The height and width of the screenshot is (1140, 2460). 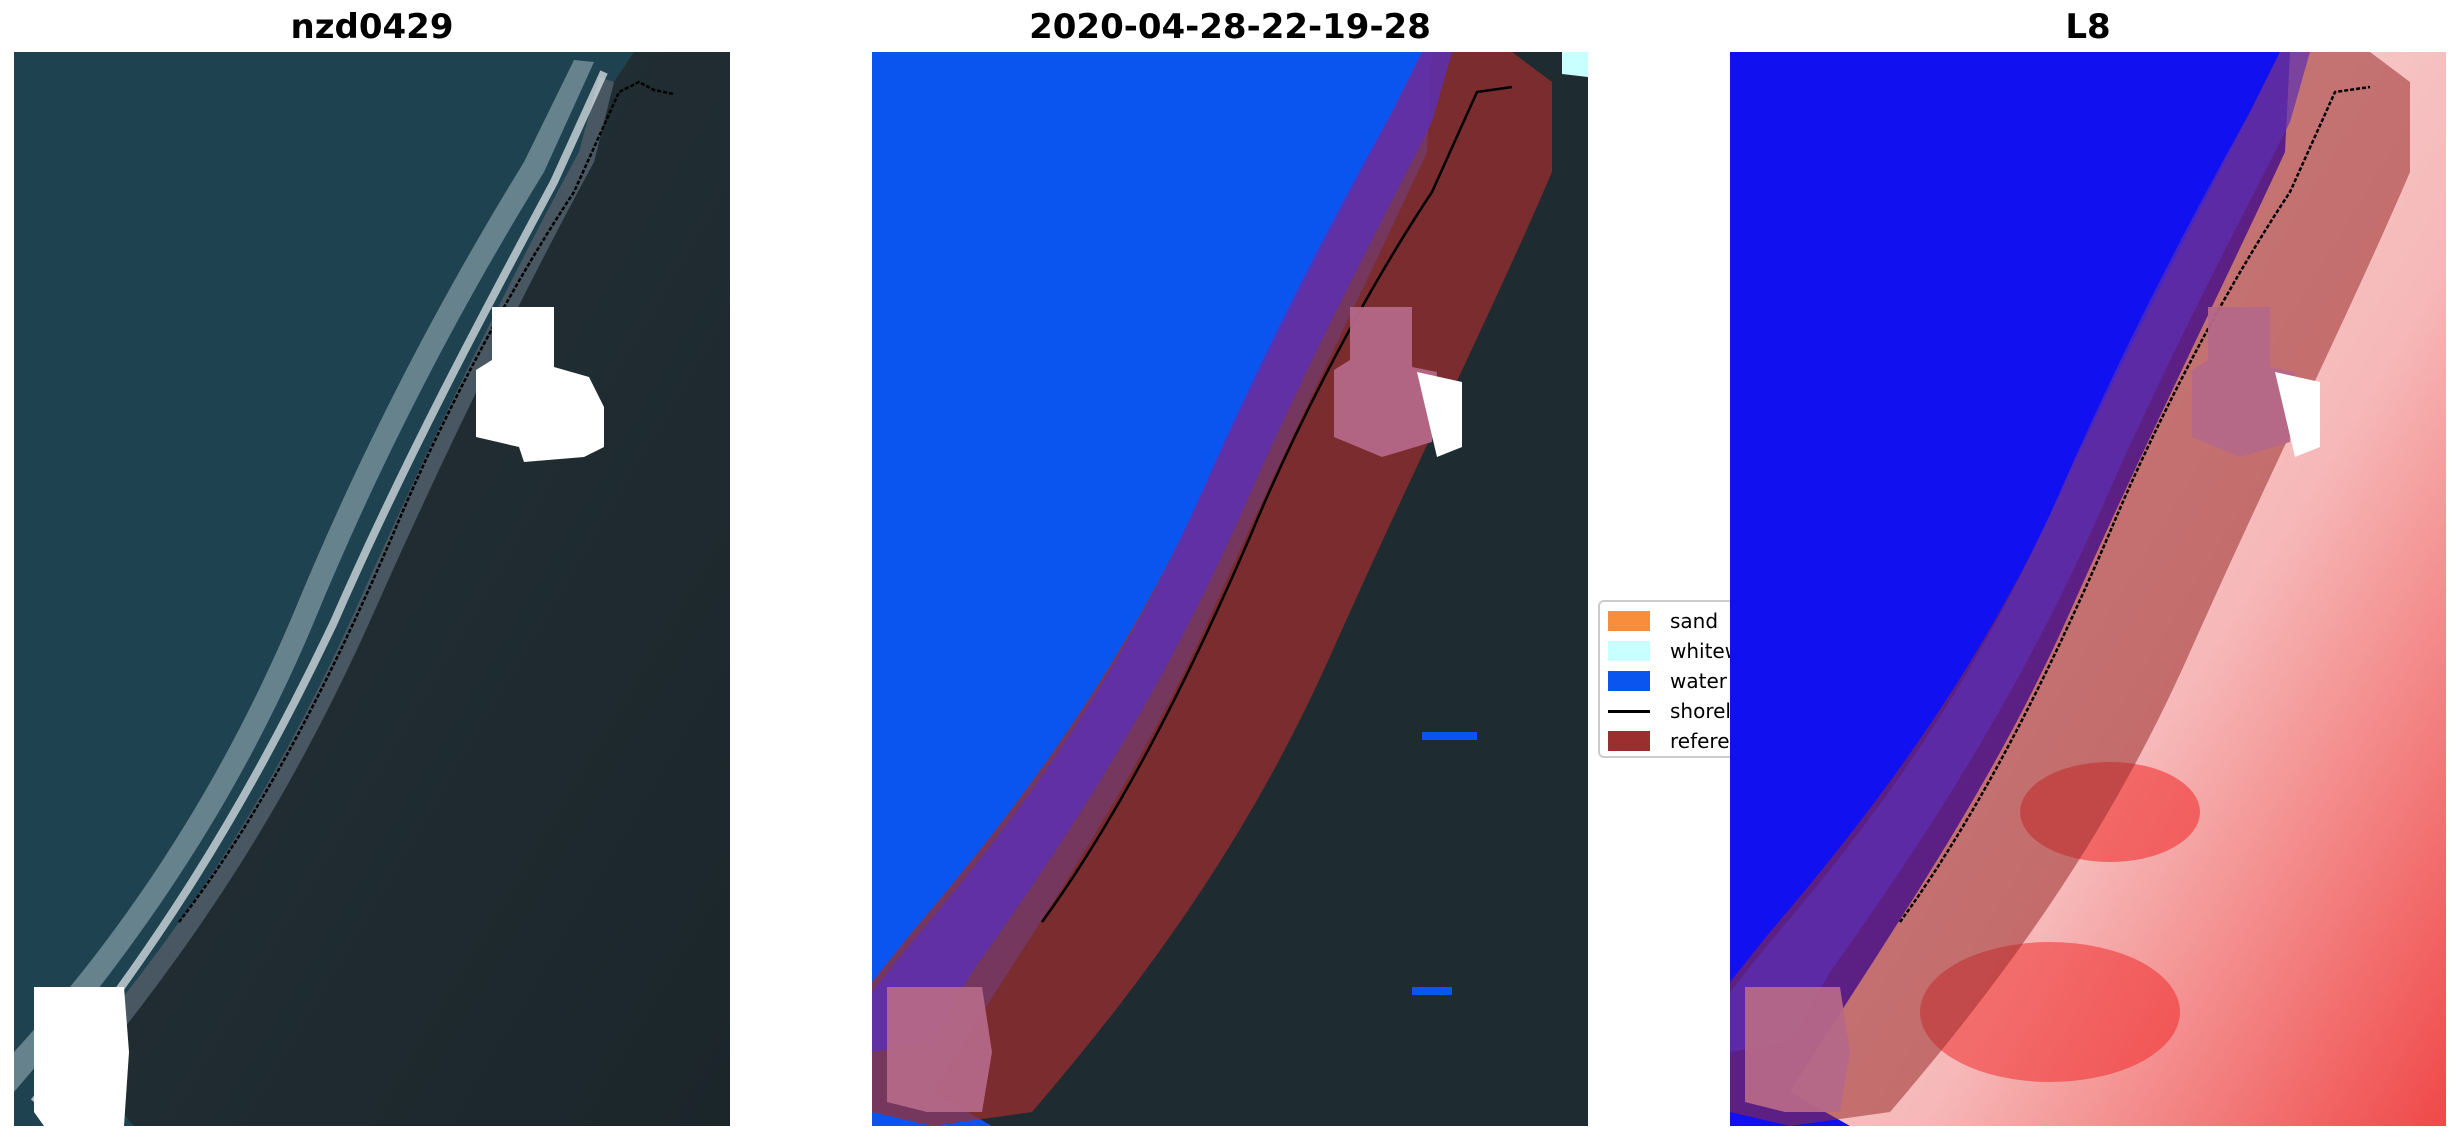 What do you see at coordinates (1575, 64) in the screenshot?
I see `whitewater-class-patch` at bounding box center [1575, 64].